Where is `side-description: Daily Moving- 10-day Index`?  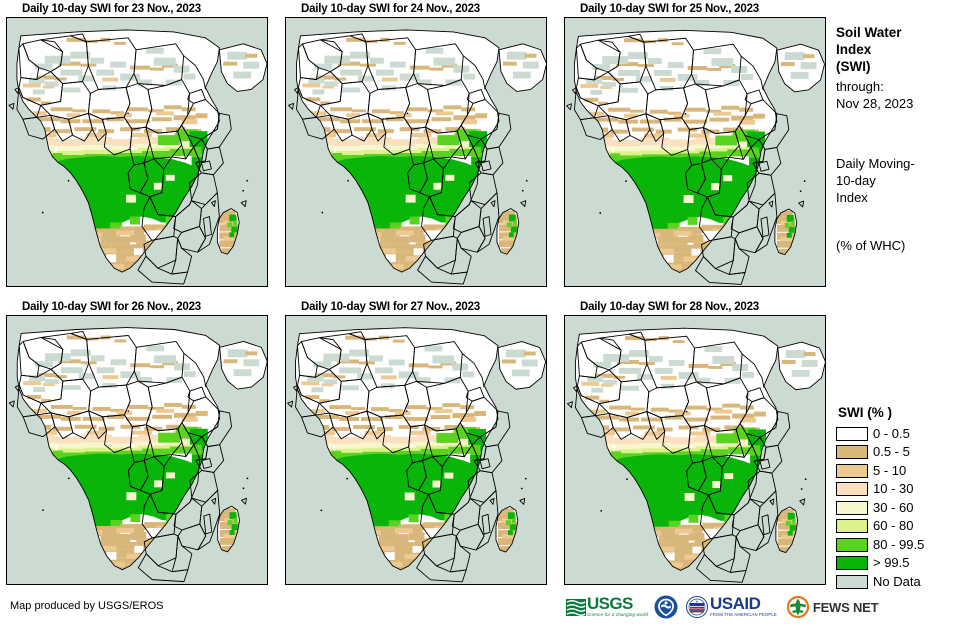 side-description: Daily Moving- 10-day Index is located at coordinates (875, 180).